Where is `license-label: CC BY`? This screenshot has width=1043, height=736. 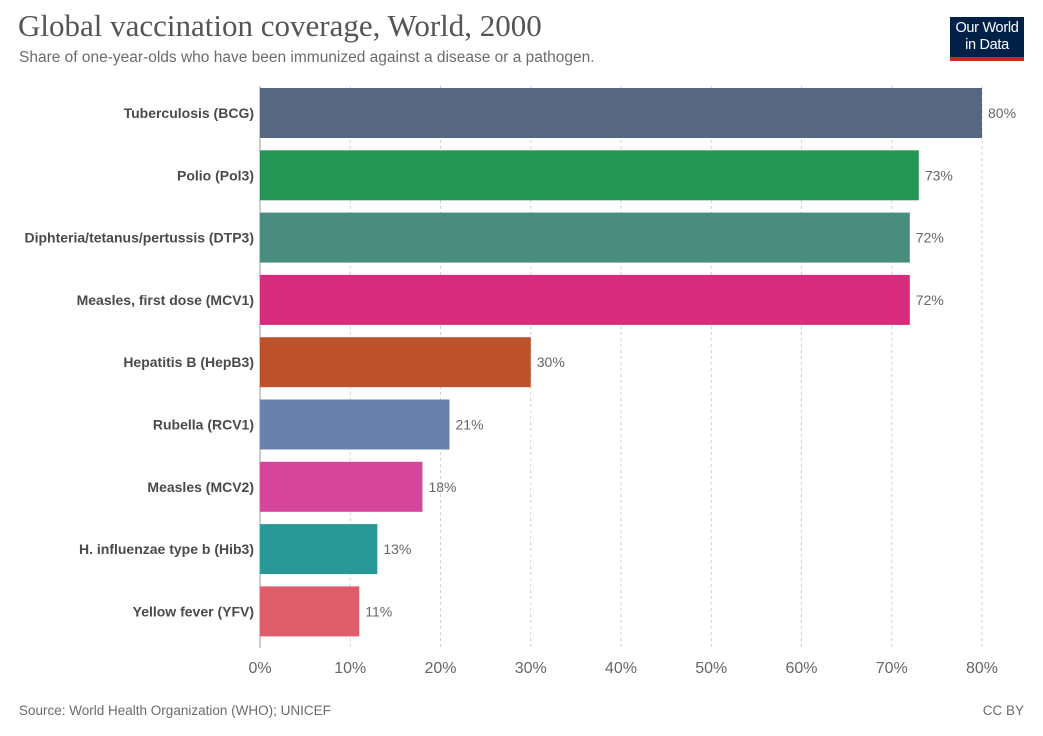 license-label: CC BY is located at coordinates (1003, 710).